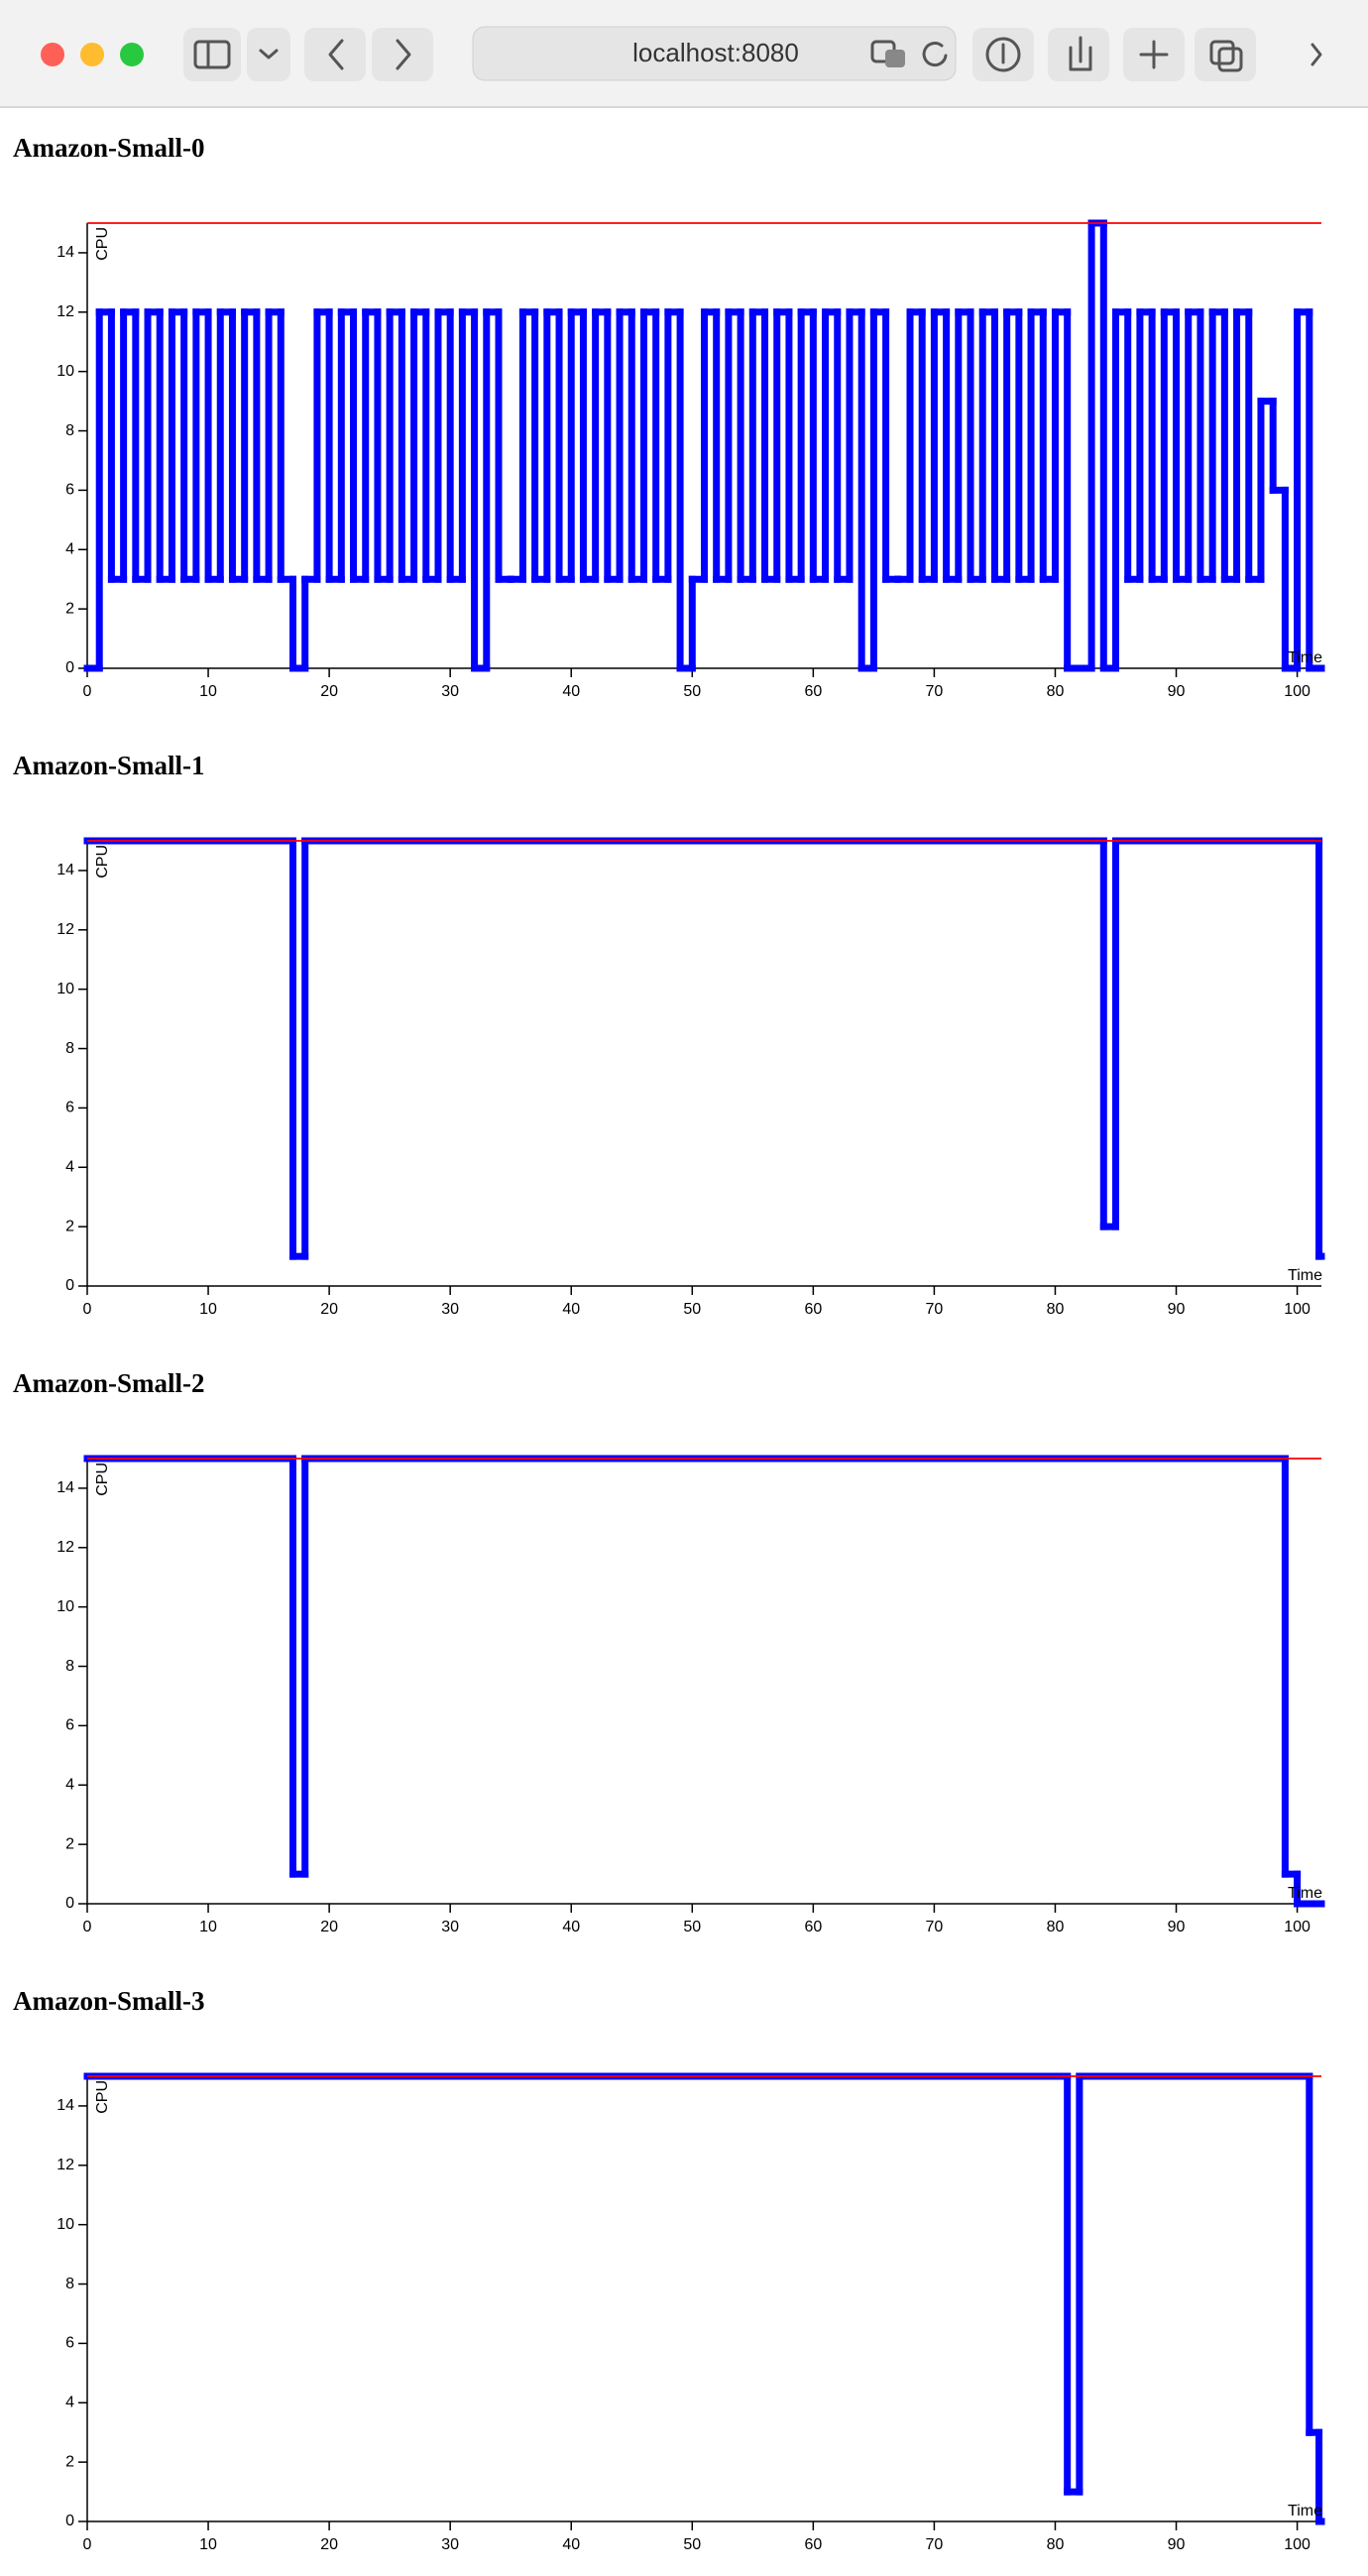  Describe the element at coordinates (714, 54) in the screenshot. I see `address-bar: localhost:8080` at that location.